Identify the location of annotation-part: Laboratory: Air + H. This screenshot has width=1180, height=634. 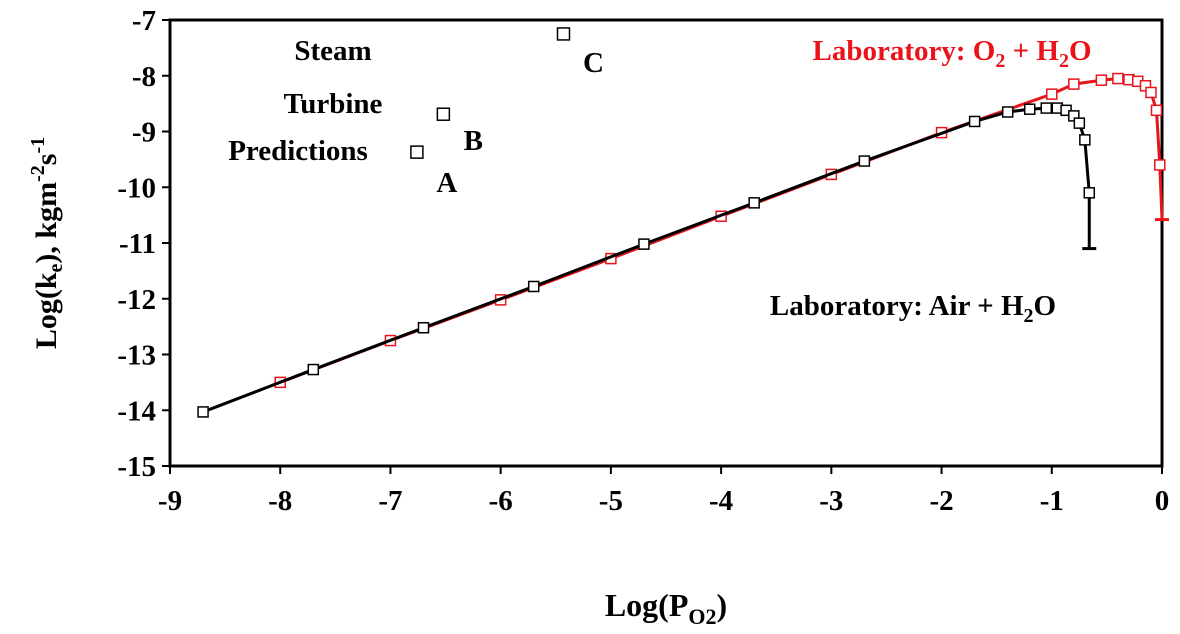
(897, 306).